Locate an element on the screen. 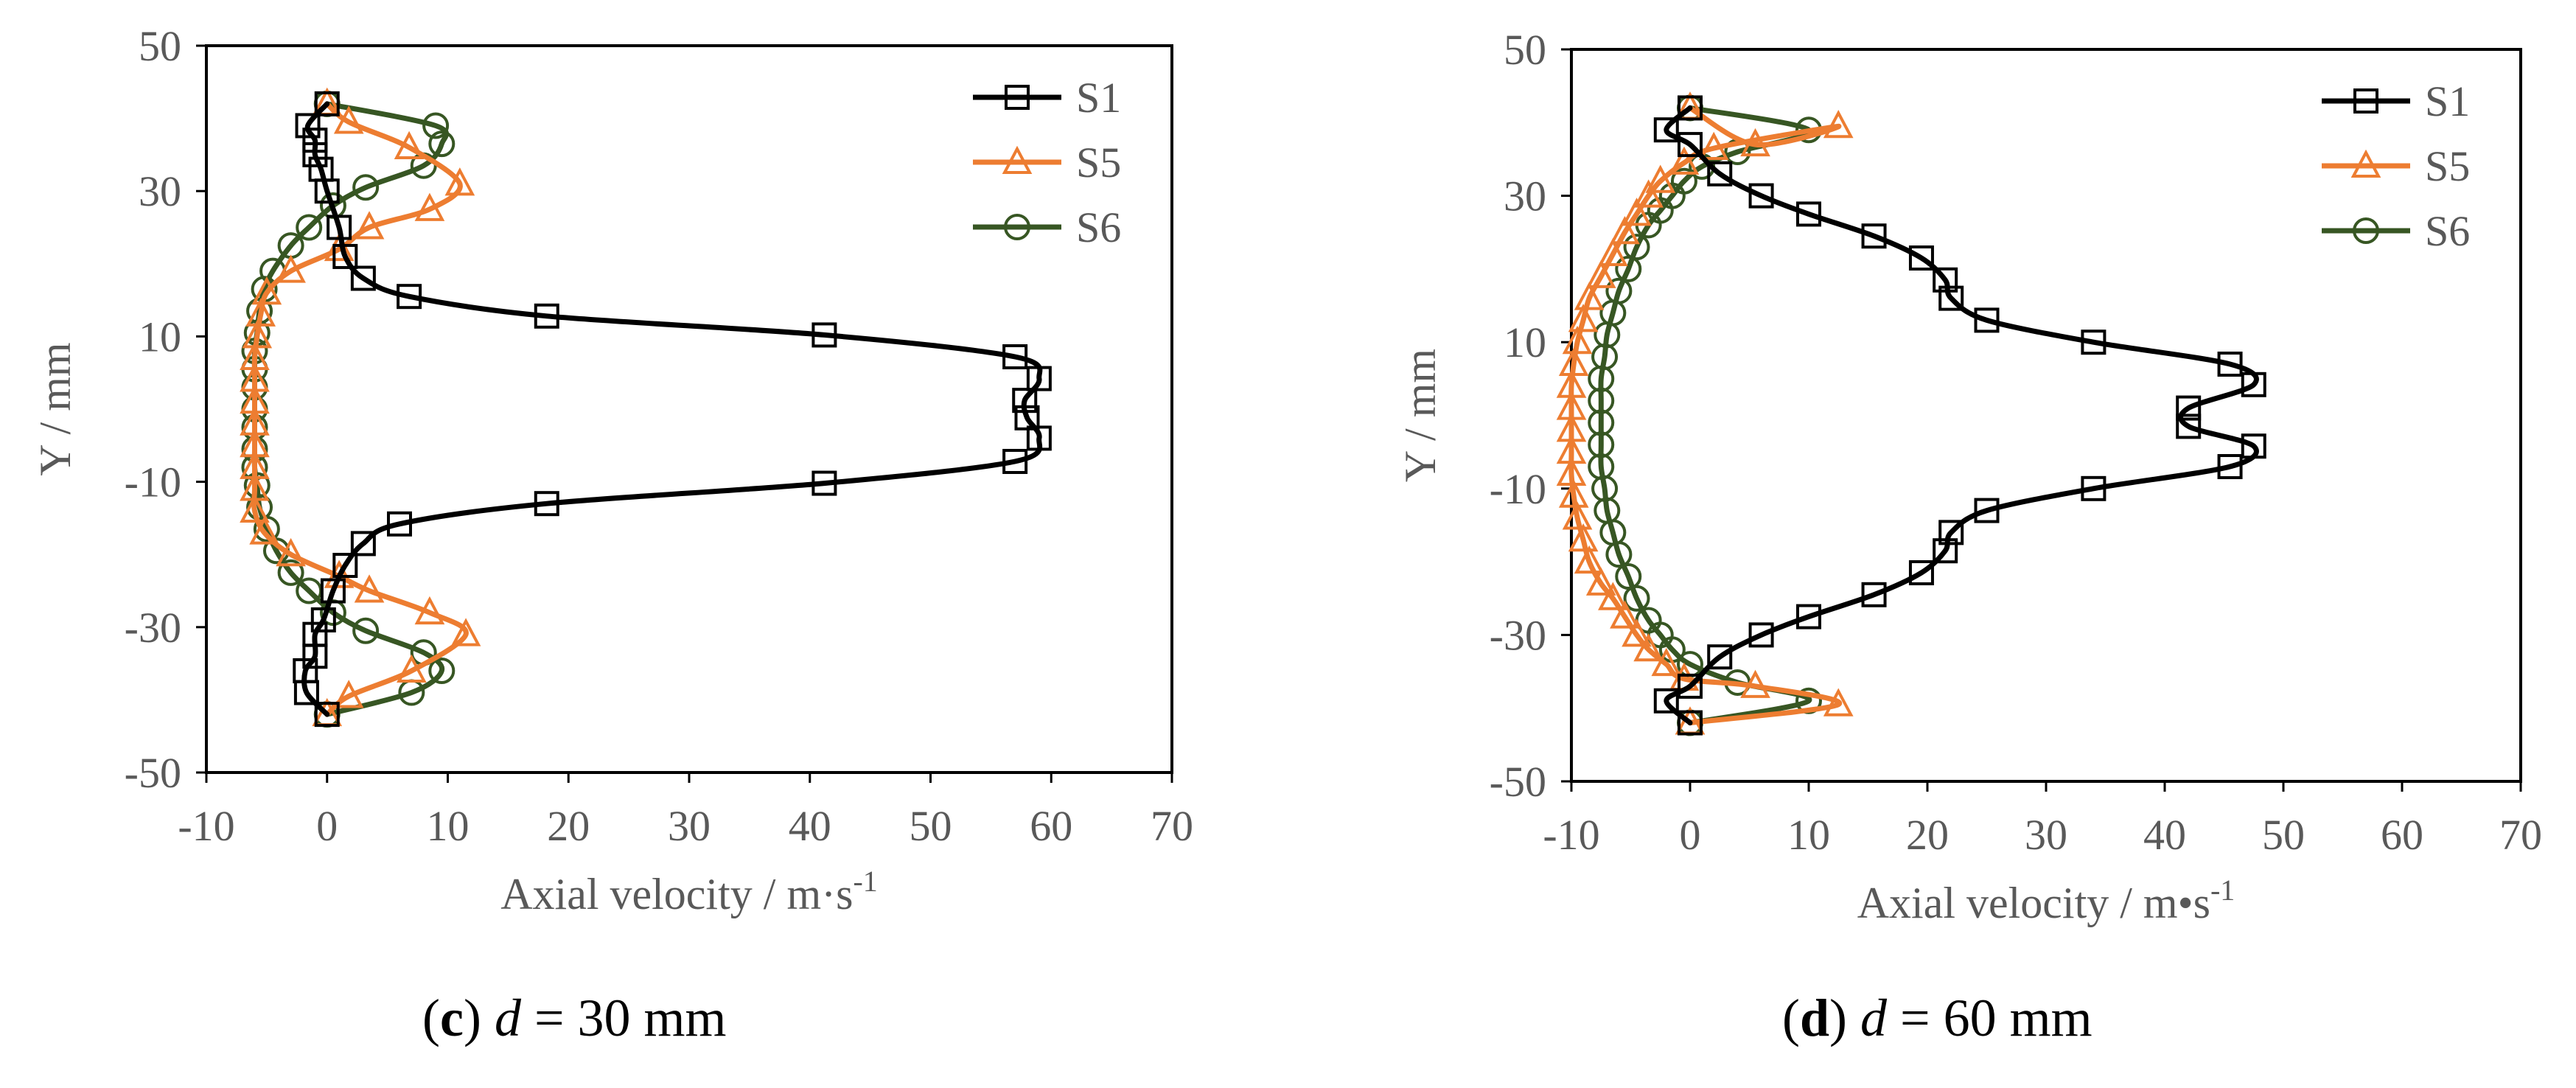  y-axis-label: Y / mm is located at coordinates (1420, 416).